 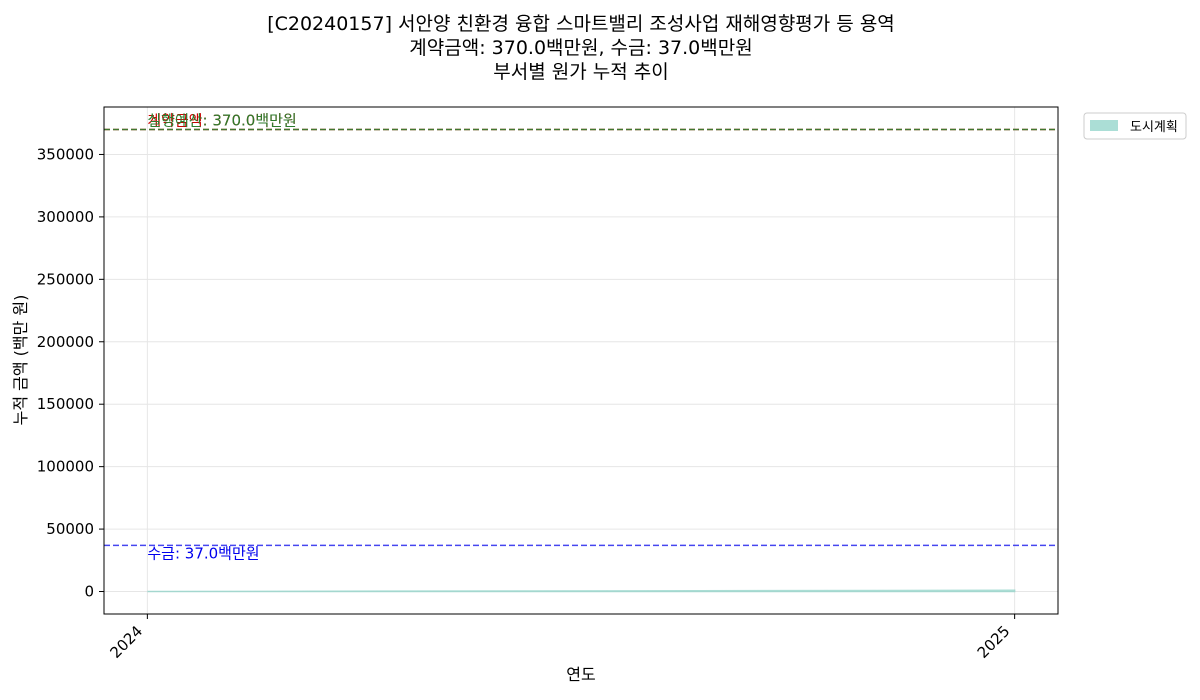 I want to click on legend-frame, so click(x=1135, y=126).